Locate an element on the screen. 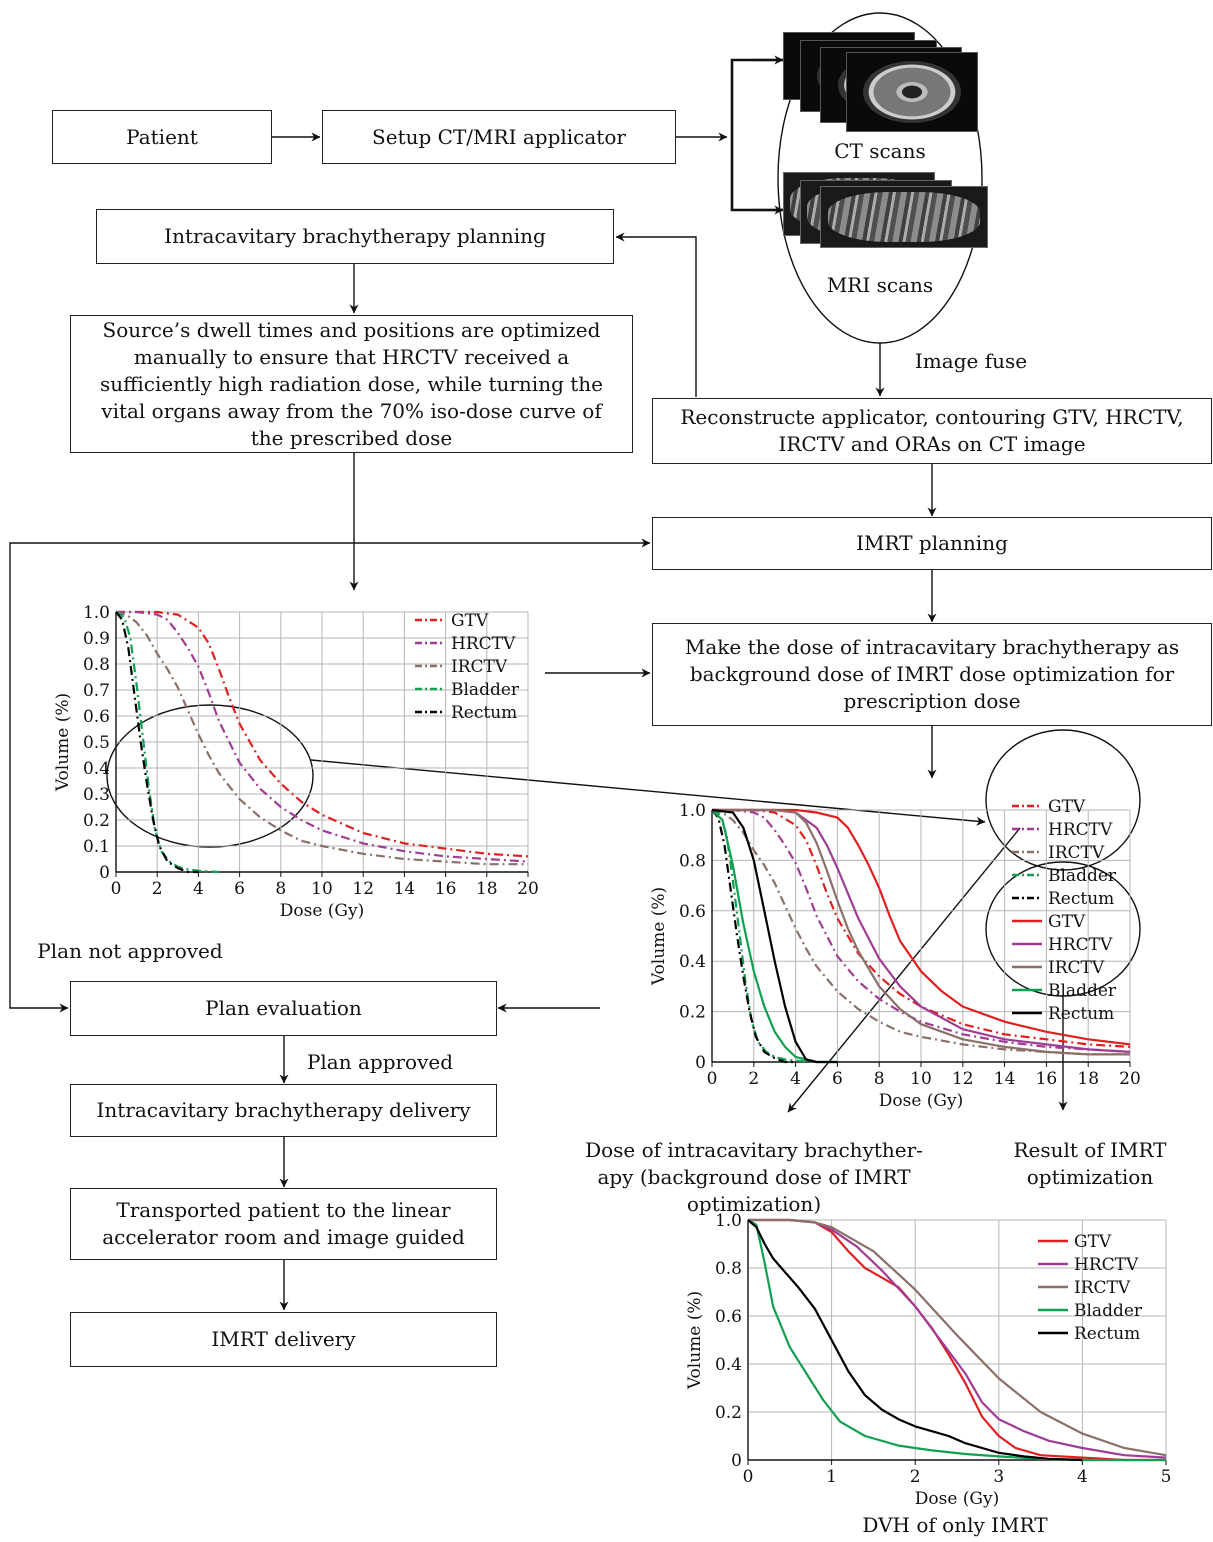  ct-scan-front is located at coordinates (912, 92).